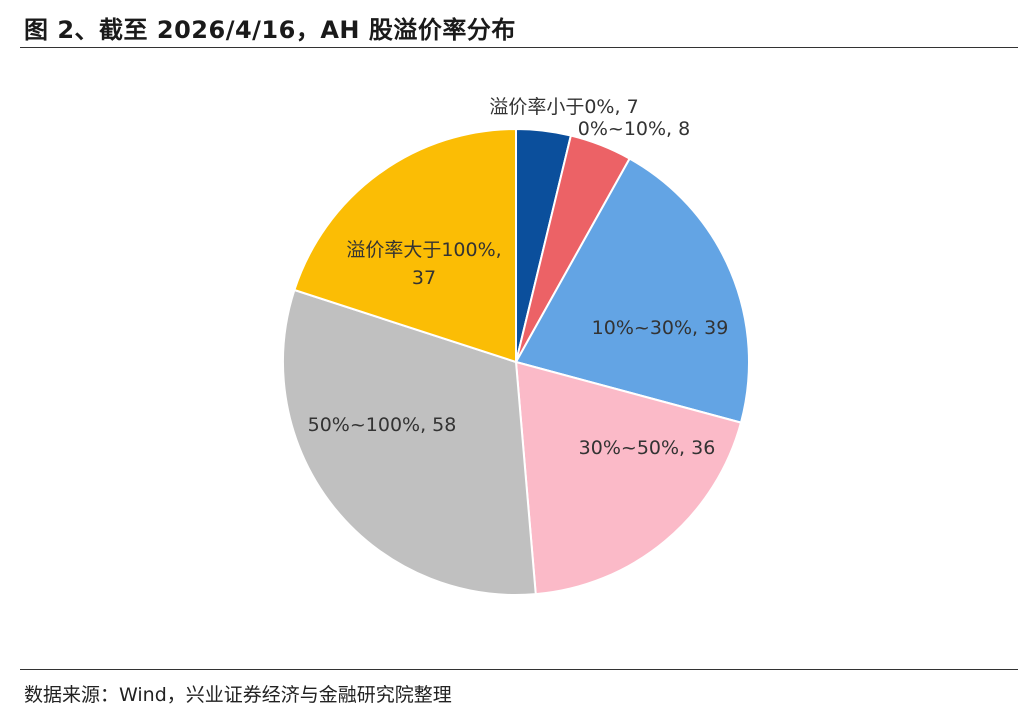 The height and width of the screenshot is (716, 1024). I want to click on pie-data-label-3: 10%~30%, 39, so click(660, 328).